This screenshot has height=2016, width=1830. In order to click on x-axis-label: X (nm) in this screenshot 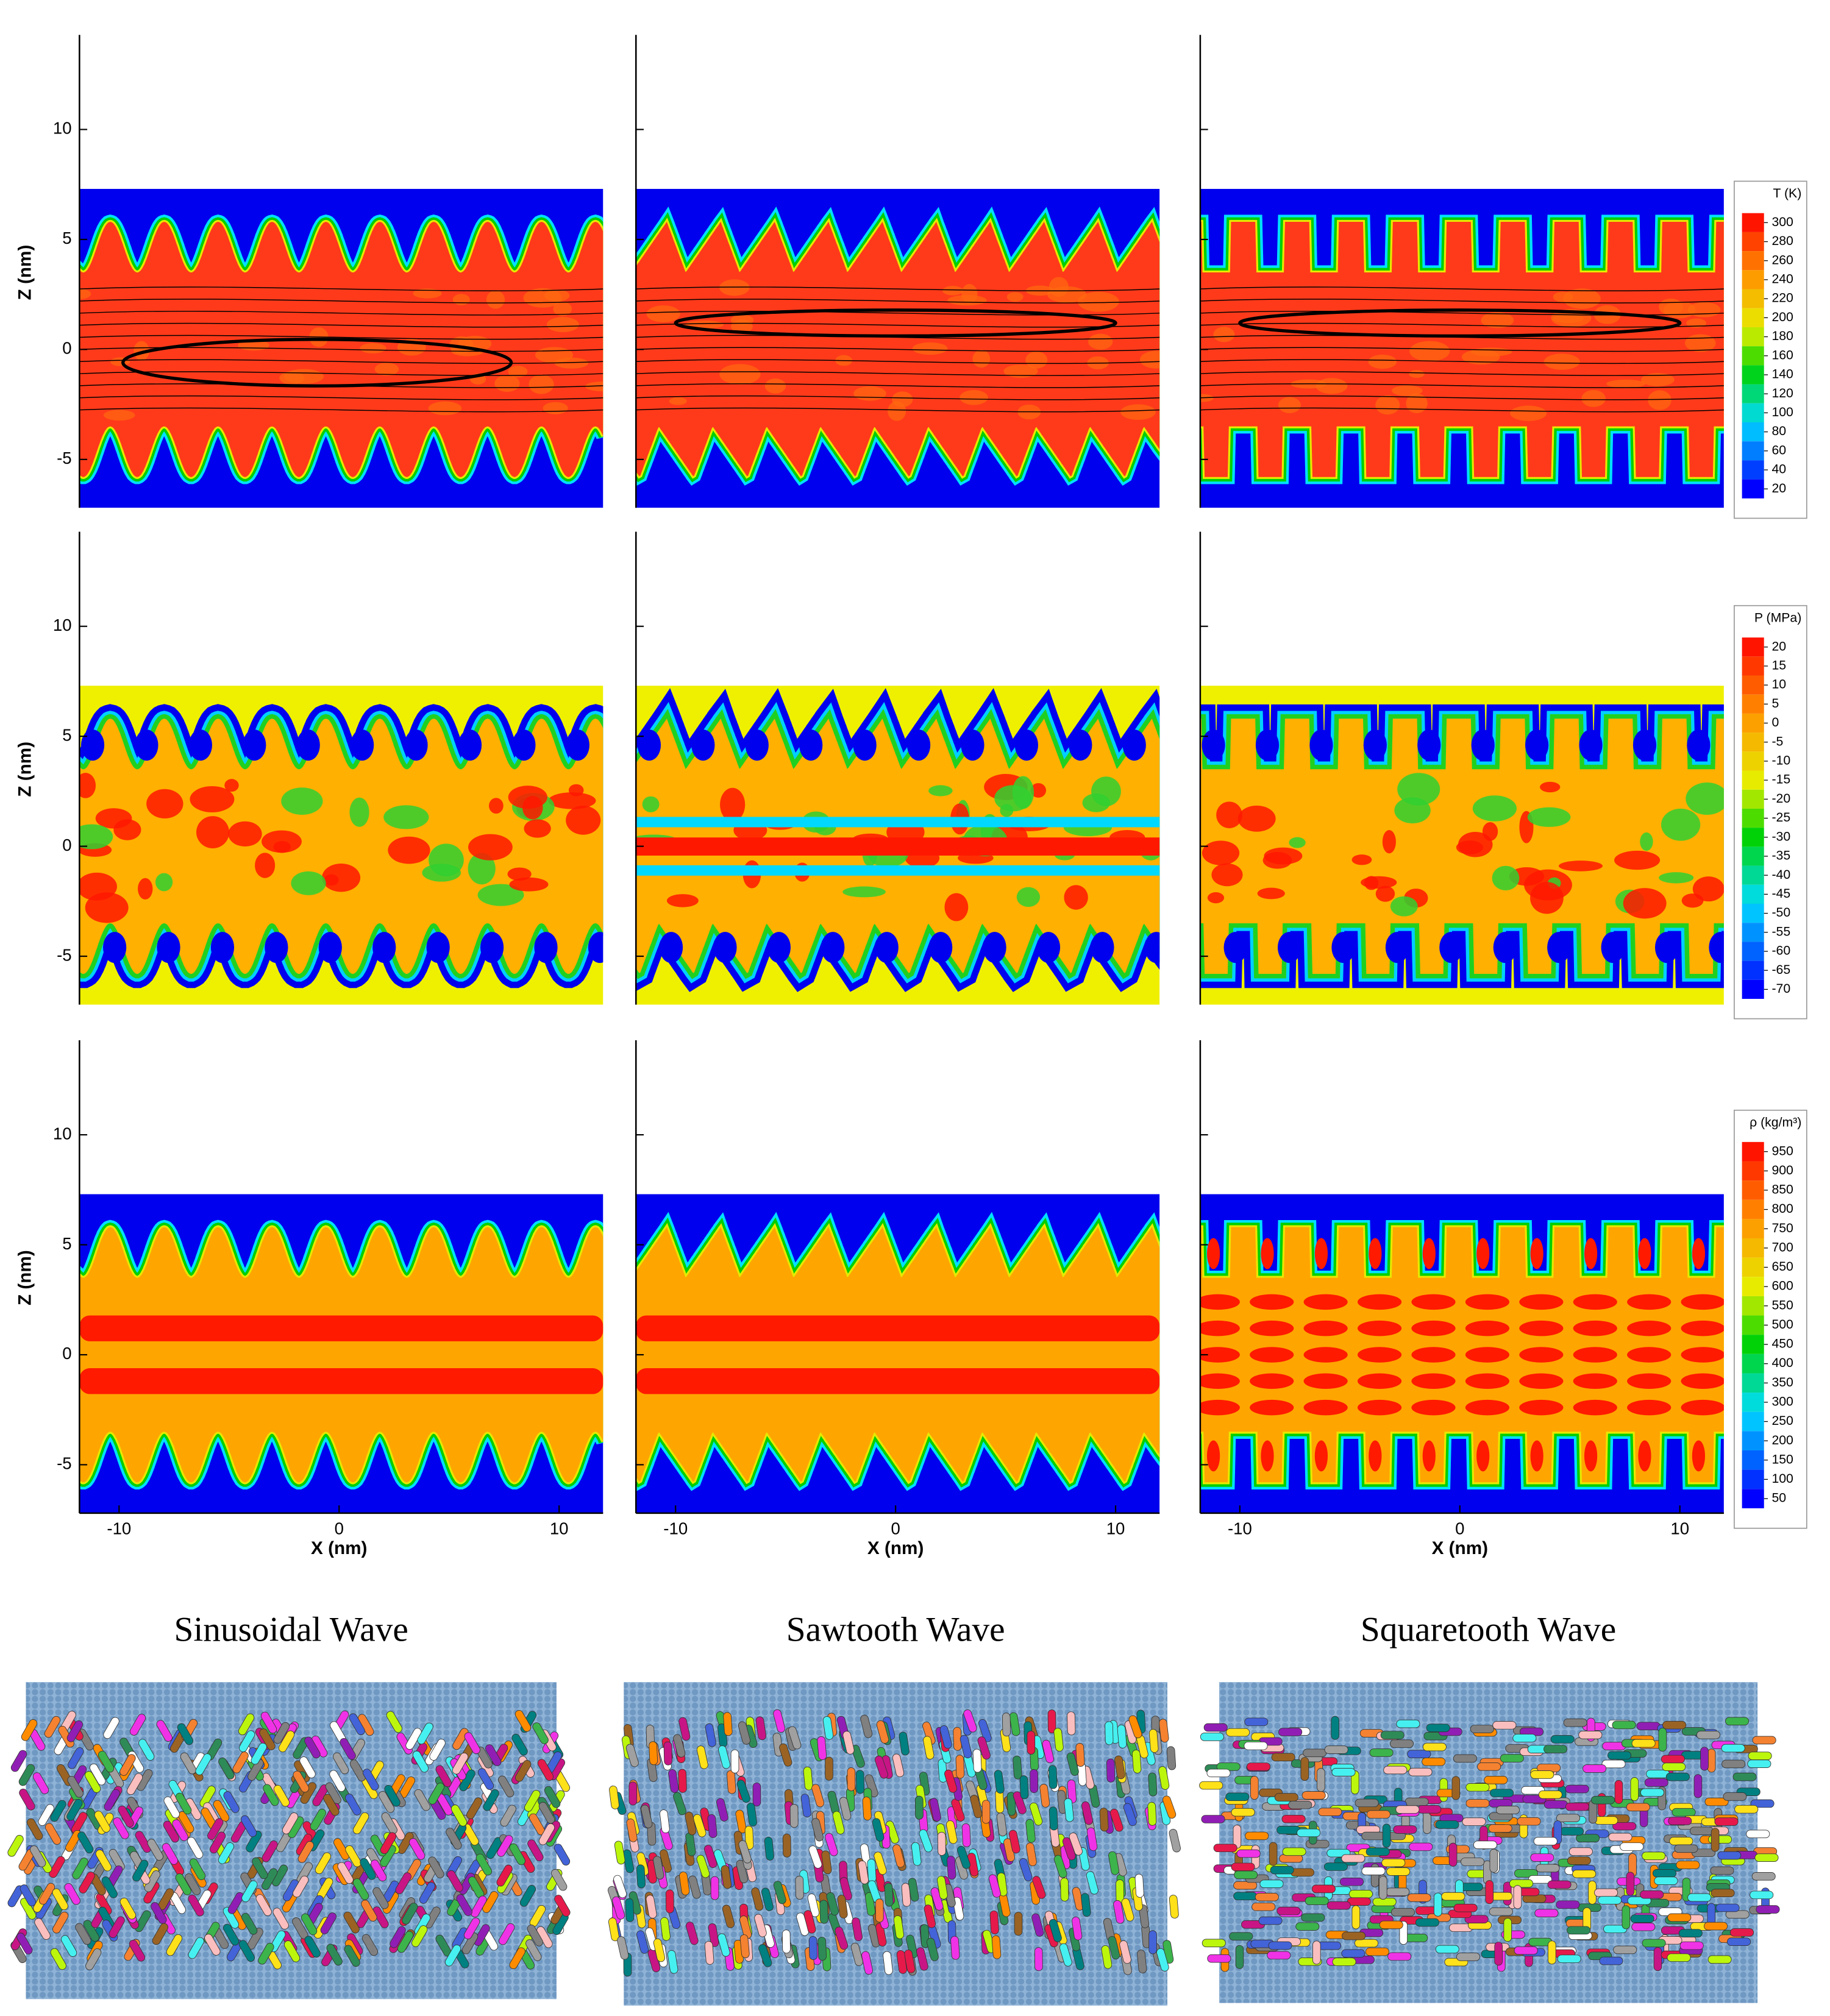, I will do `click(895, 1548)`.